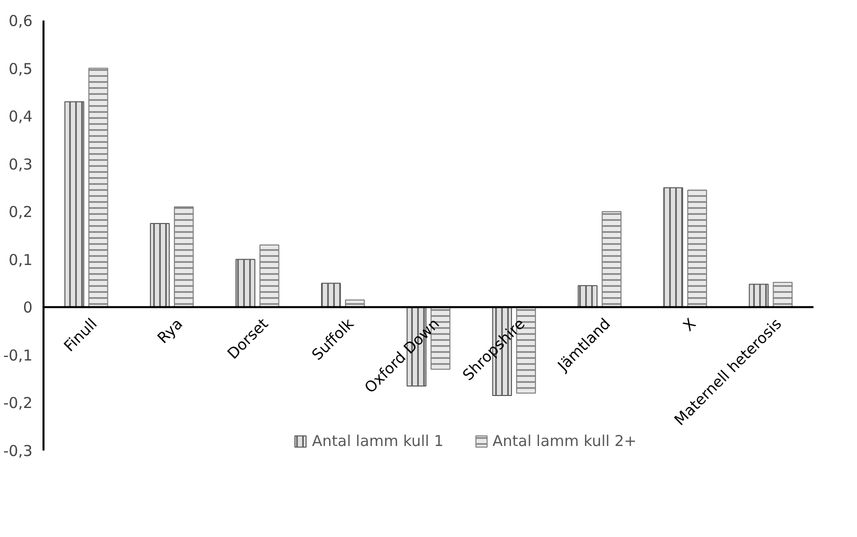  What do you see at coordinates (20, 259) in the screenshot?
I see `y-tick-label: 0,1` at bounding box center [20, 259].